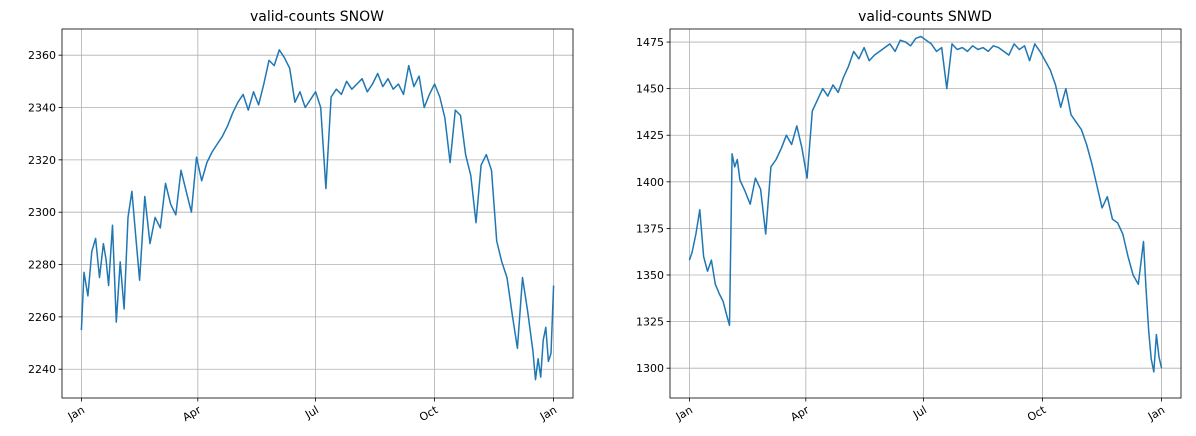  What do you see at coordinates (1037, 413) in the screenshot?
I see `x-tick-label-snwd: Oct` at bounding box center [1037, 413].